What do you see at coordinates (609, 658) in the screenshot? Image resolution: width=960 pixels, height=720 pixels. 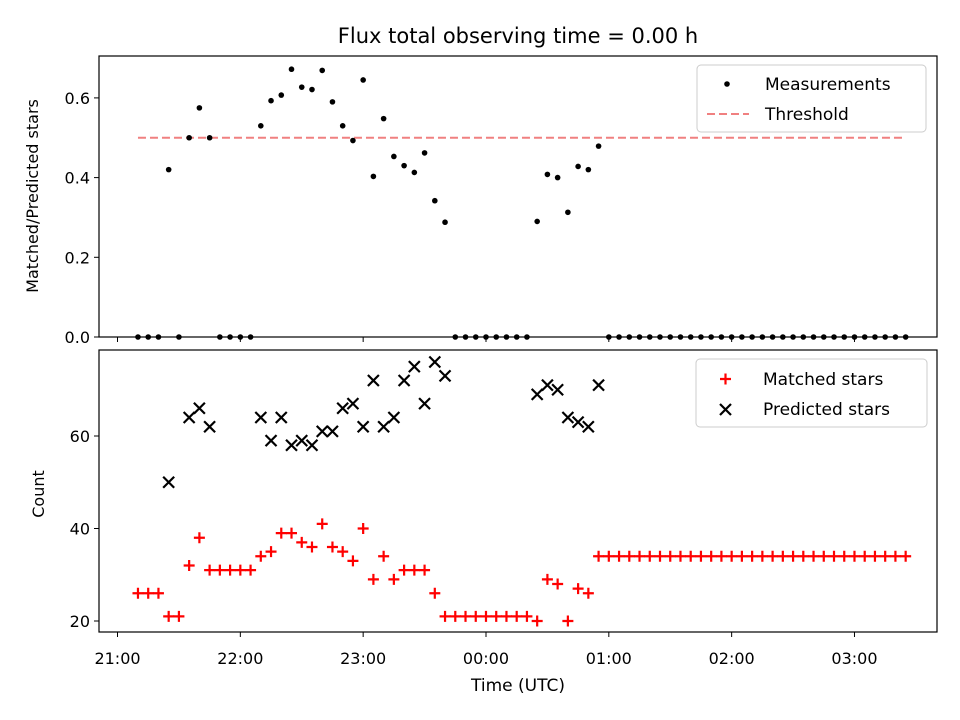 I see `x-tick-label: 01:00` at bounding box center [609, 658].